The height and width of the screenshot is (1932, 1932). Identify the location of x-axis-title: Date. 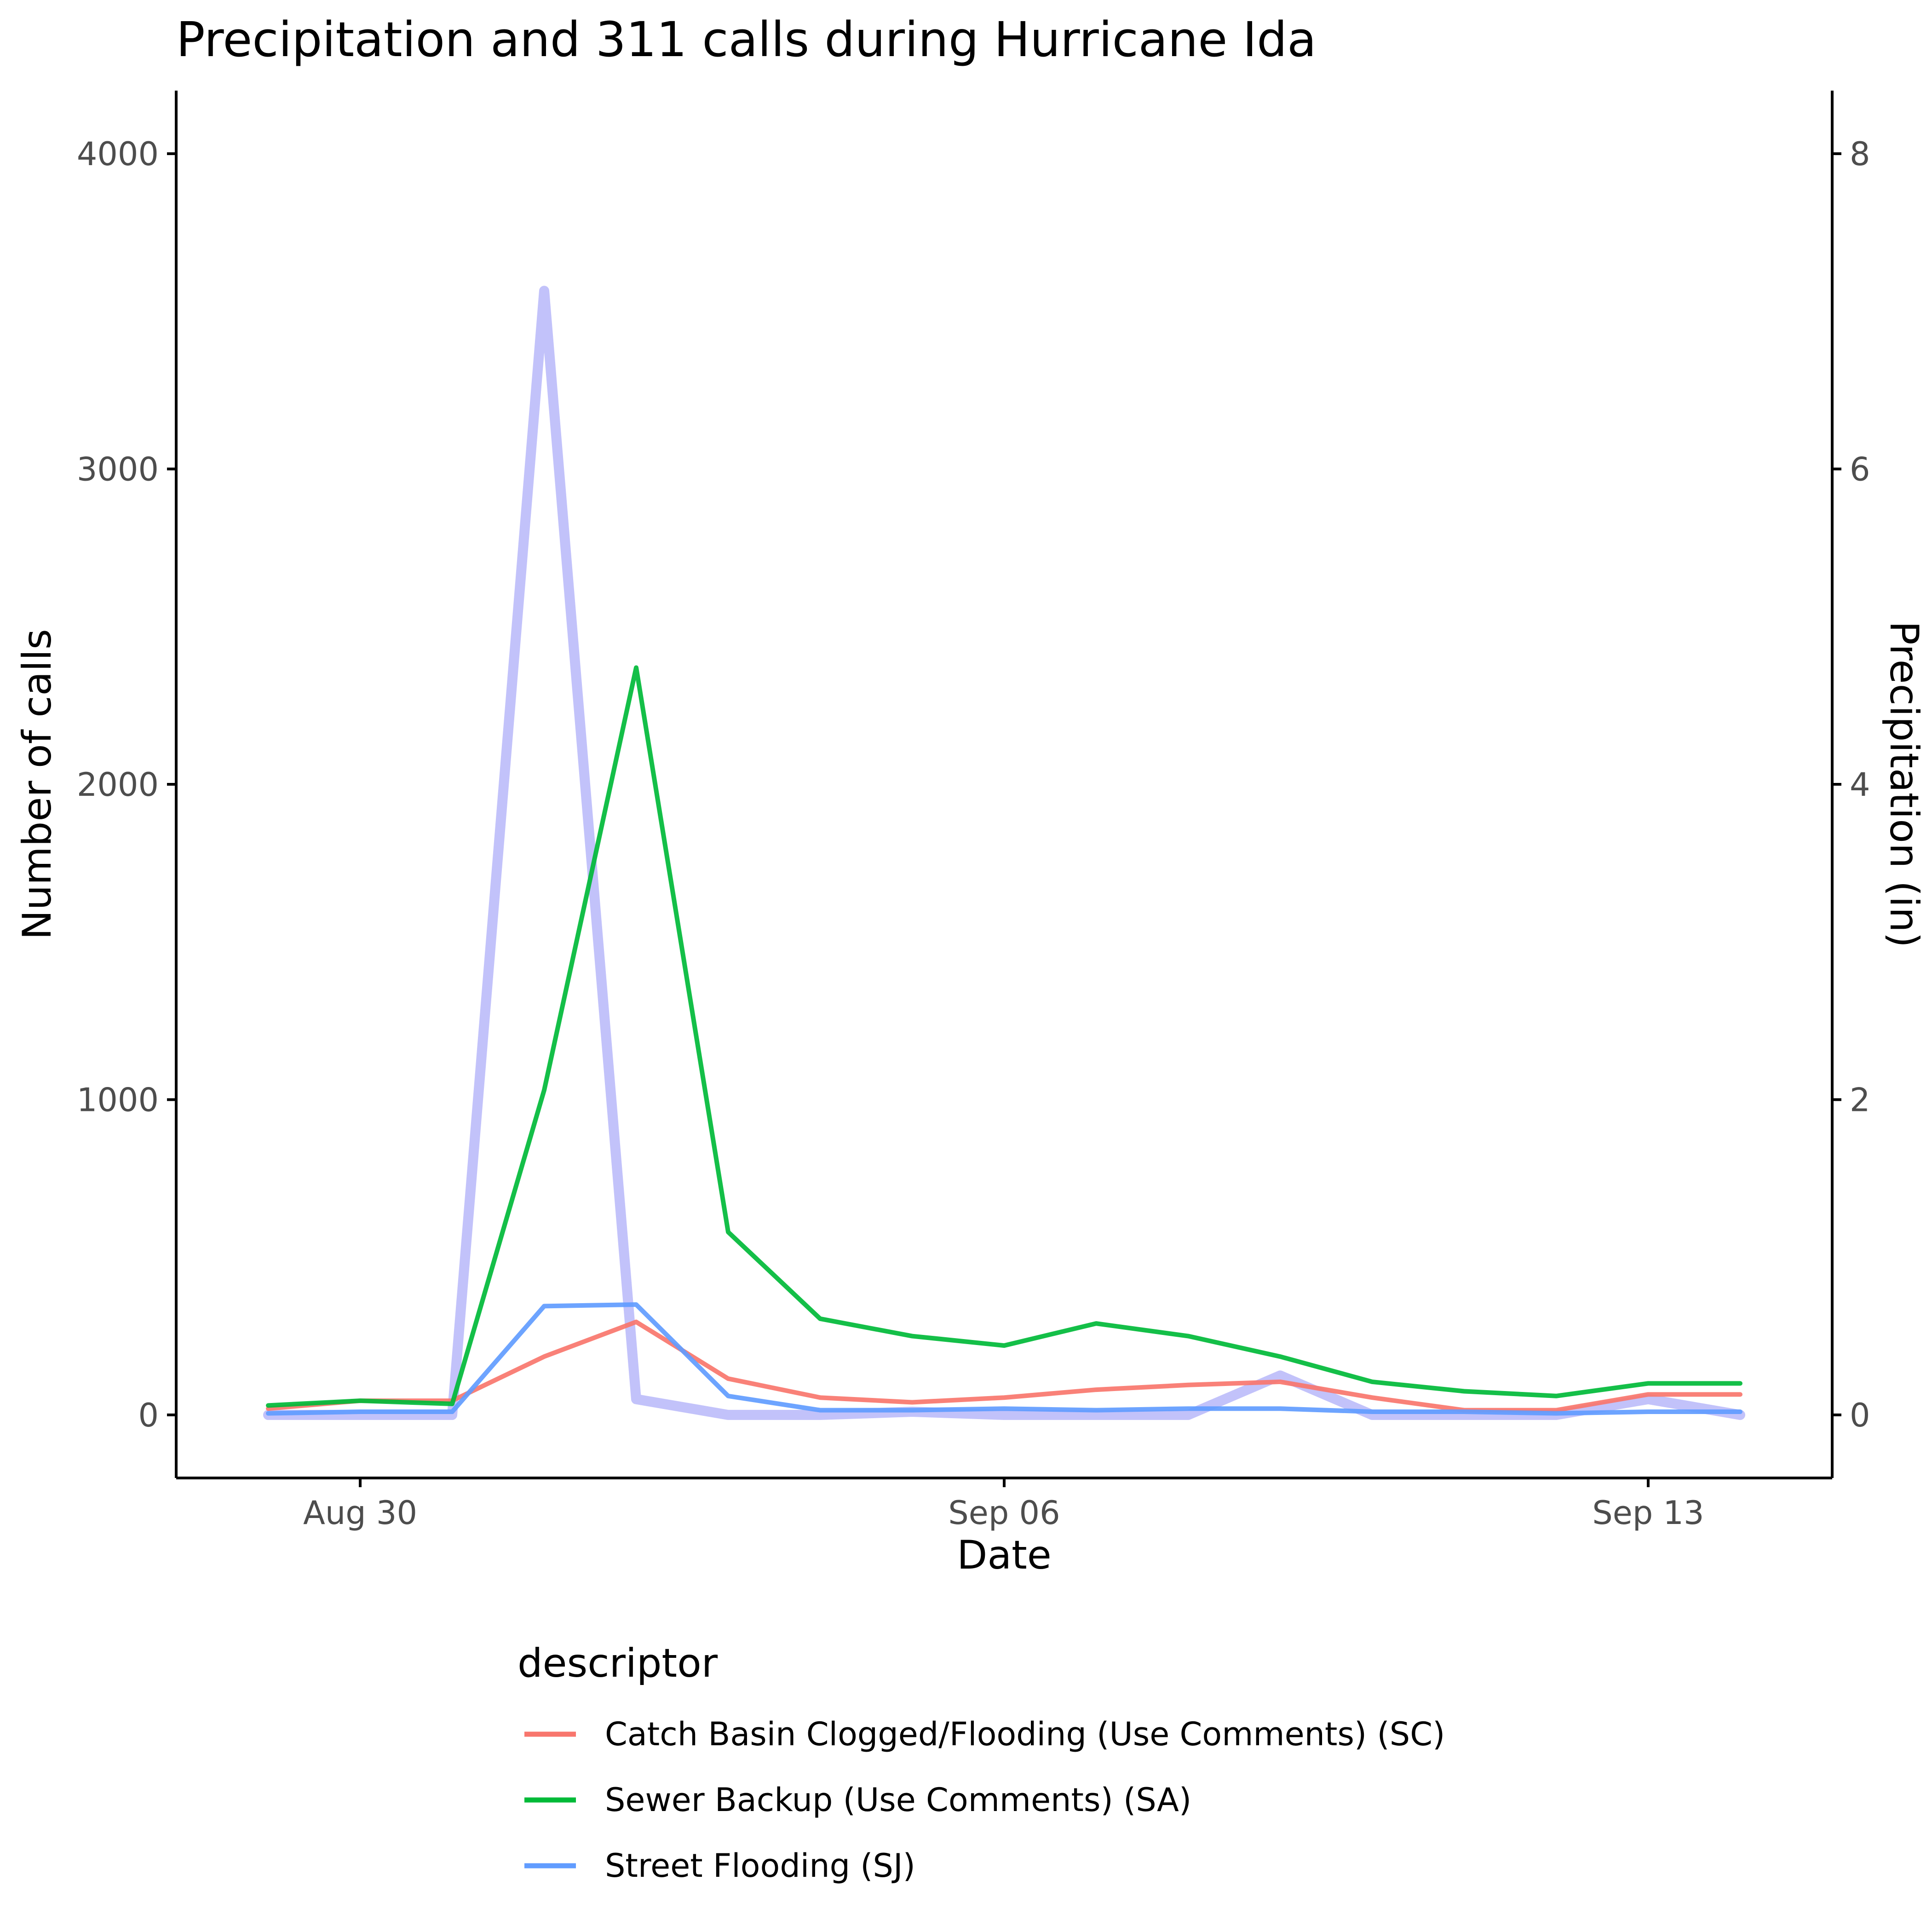
(1004, 1555).